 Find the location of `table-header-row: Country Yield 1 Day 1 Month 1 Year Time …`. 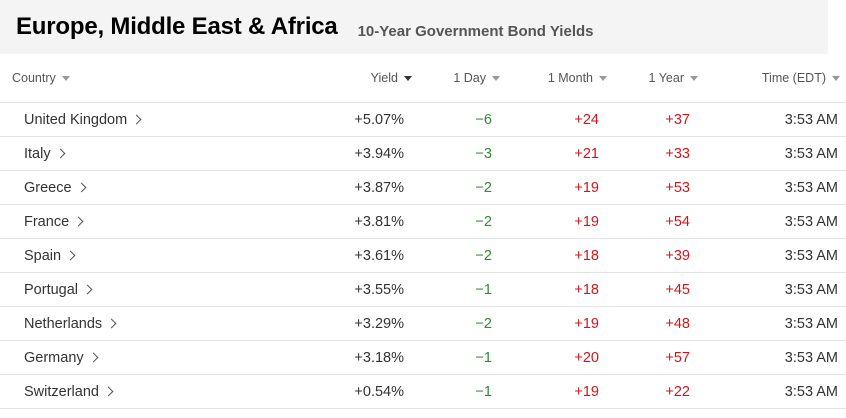

table-header-row: Country Yield 1 Day 1 Month 1 Year Time … is located at coordinates (423, 78).